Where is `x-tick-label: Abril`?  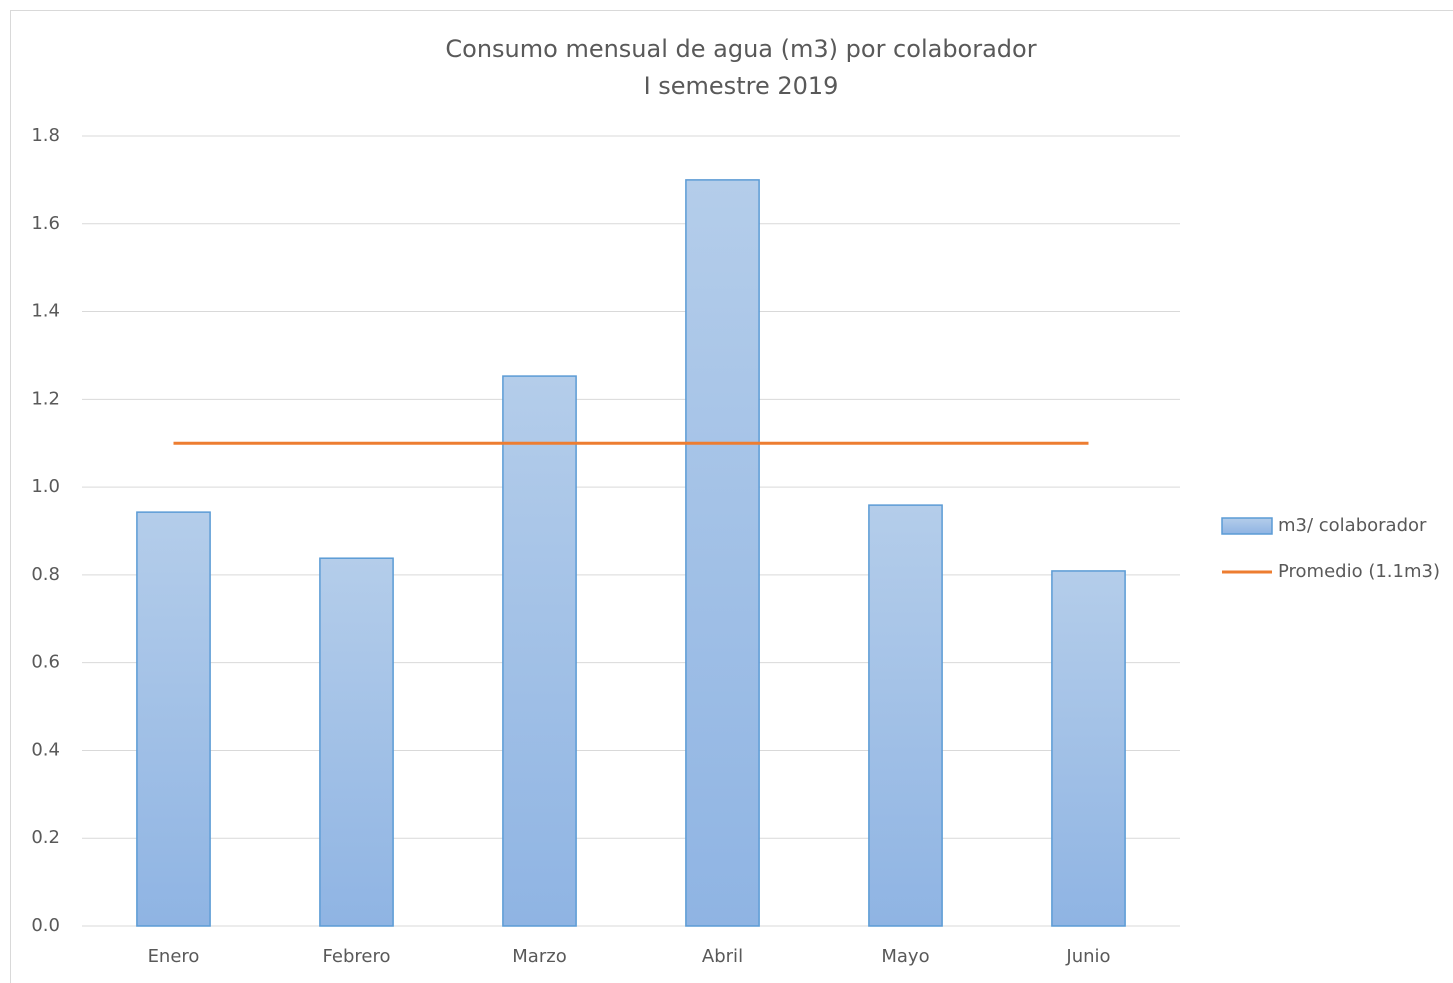
x-tick-label: Abril is located at coordinates (722, 956).